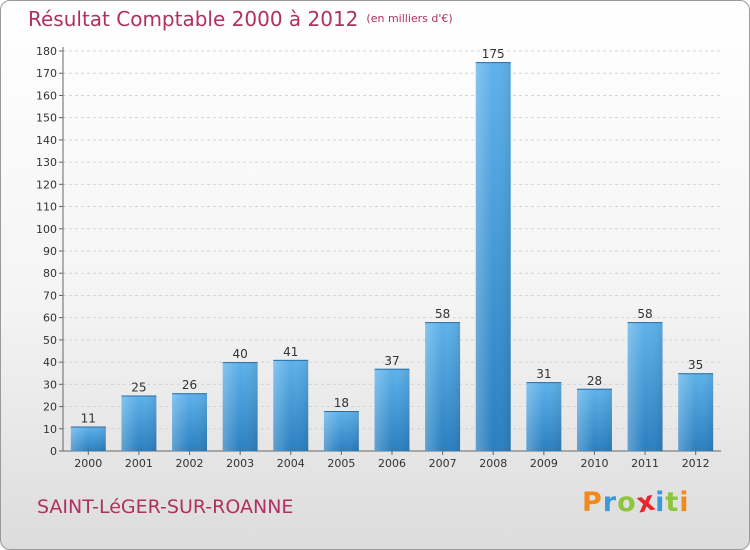  Describe the element at coordinates (696, 463) in the screenshot. I see `x-tick-label-2012: 2012` at that location.